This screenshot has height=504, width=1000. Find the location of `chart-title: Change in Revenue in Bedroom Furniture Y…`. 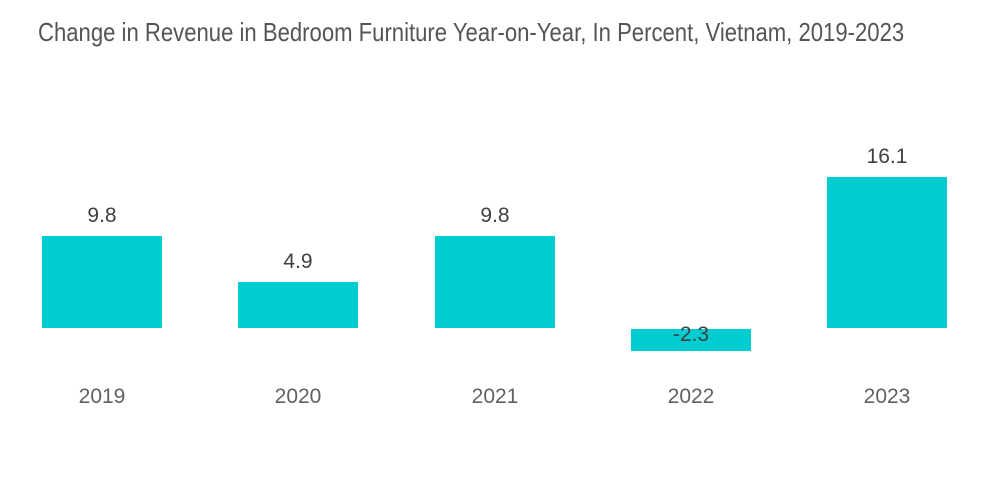

chart-title: Change in Revenue in Bedroom Furniture Y… is located at coordinates (471, 32).